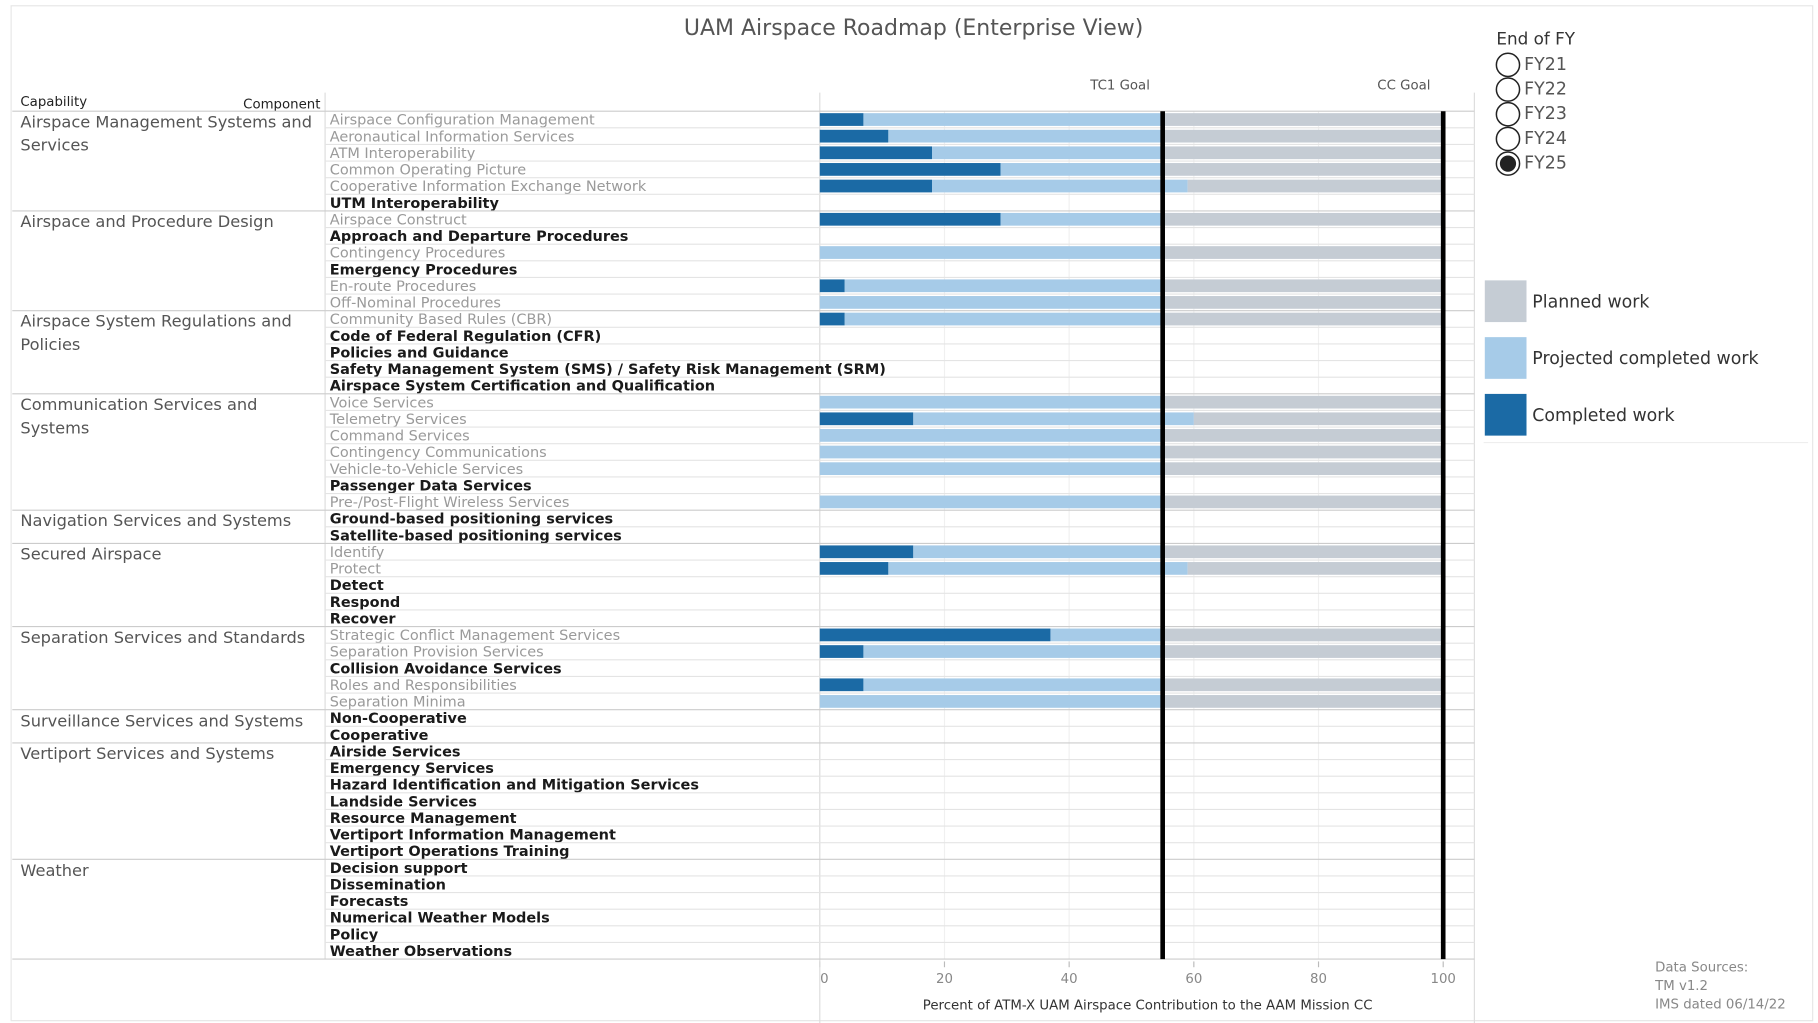  I want to click on component-label: Contingency Communications, so click(438, 453).